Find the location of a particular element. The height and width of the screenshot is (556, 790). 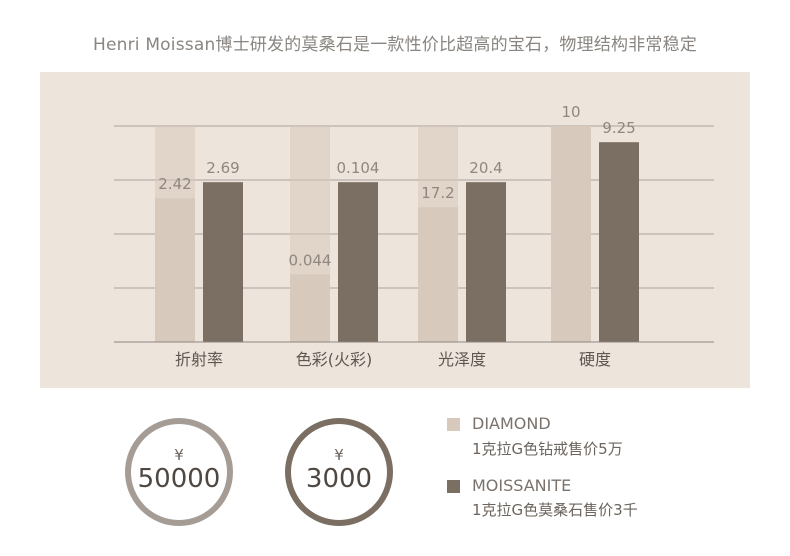

value-label-moissanite-1: 0.104 is located at coordinates (358, 168).